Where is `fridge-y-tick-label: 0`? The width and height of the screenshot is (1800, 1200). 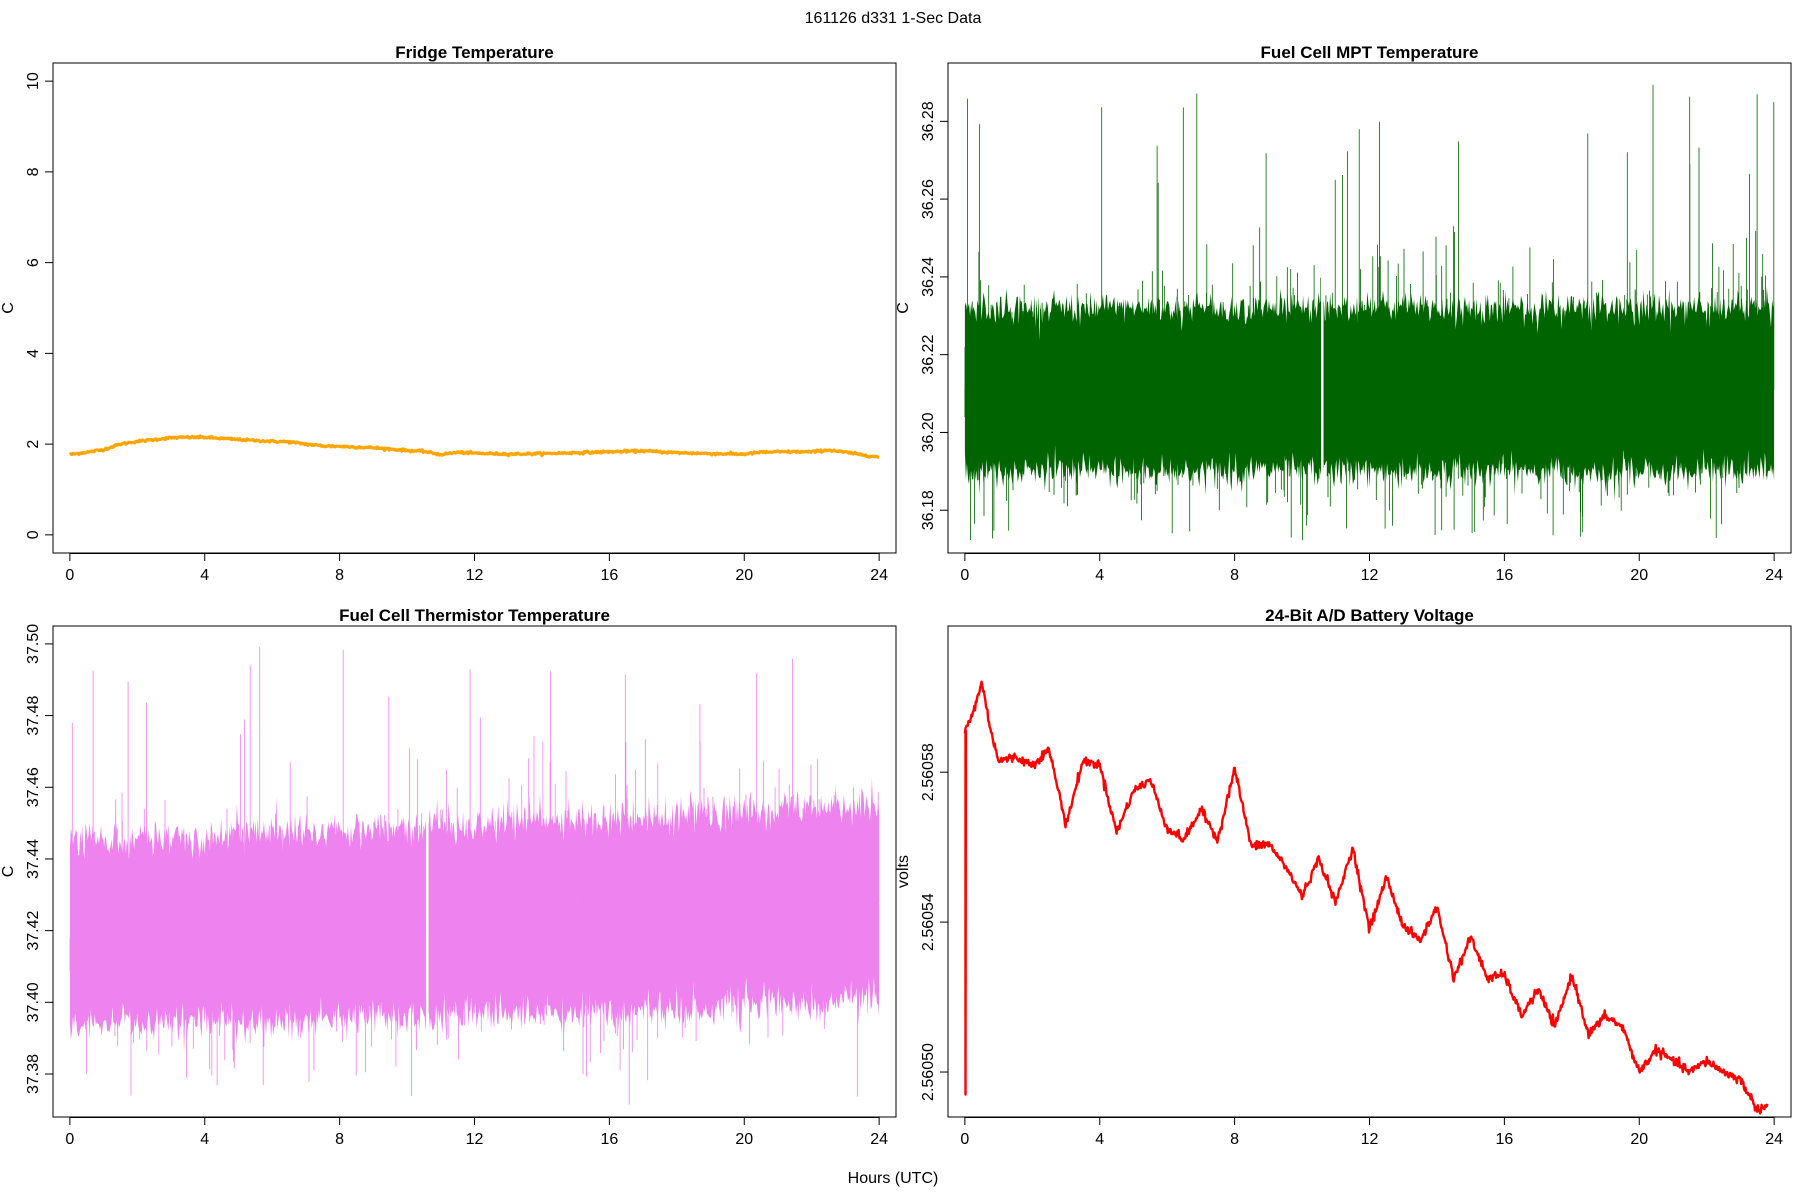
fridge-y-tick-label: 0 is located at coordinates (33, 534).